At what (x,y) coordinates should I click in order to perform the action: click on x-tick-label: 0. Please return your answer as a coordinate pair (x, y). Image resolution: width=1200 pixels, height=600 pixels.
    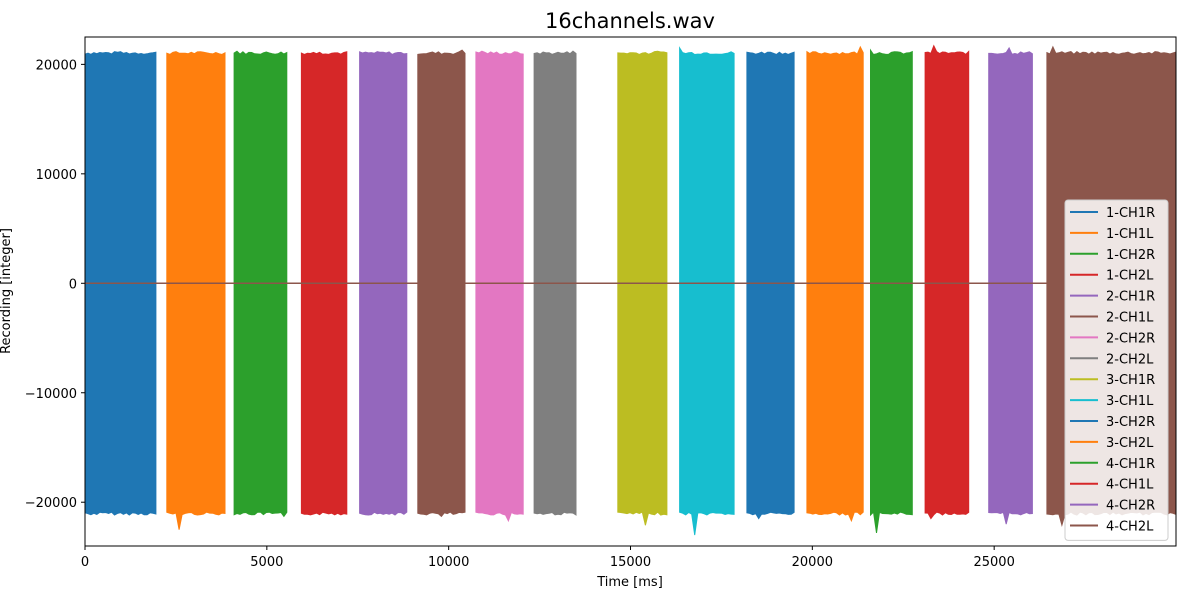
    Looking at the image, I should click on (85, 562).